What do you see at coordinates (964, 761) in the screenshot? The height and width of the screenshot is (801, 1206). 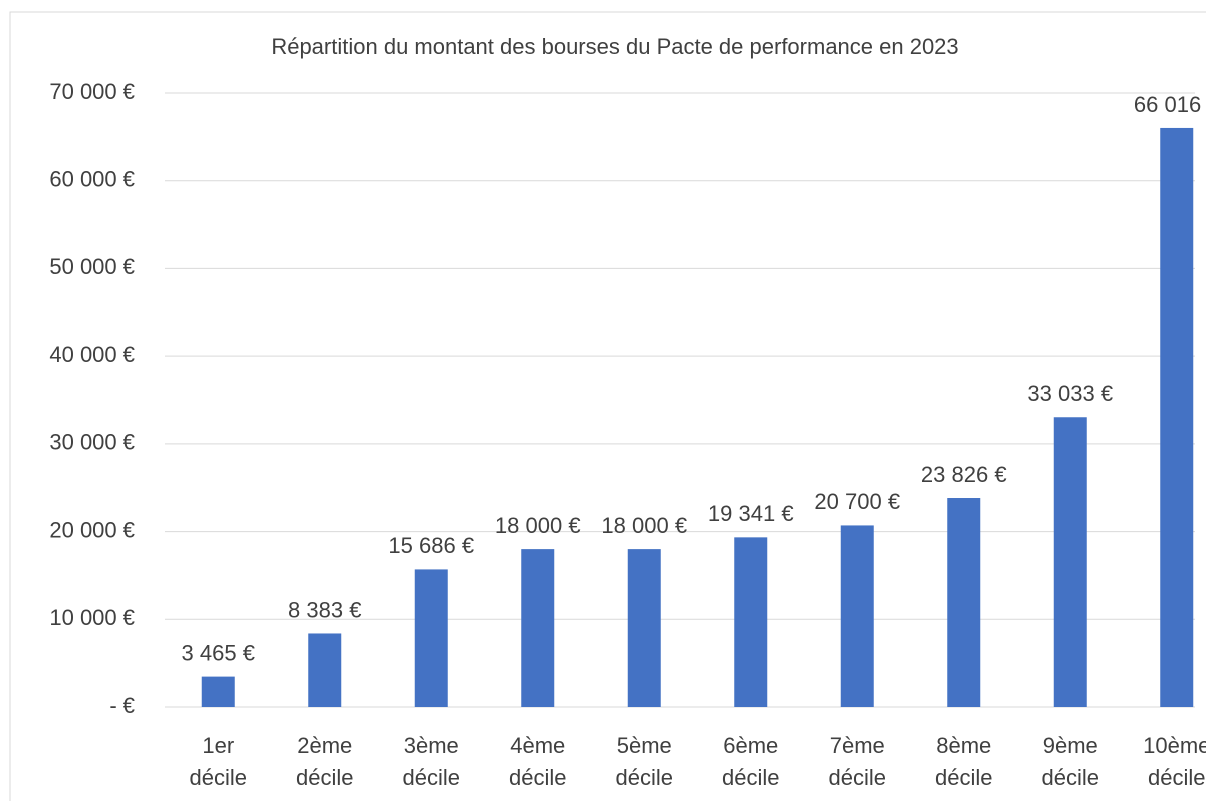 I see `x-tick-label: 8ème décile` at bounding box center [964, 761].